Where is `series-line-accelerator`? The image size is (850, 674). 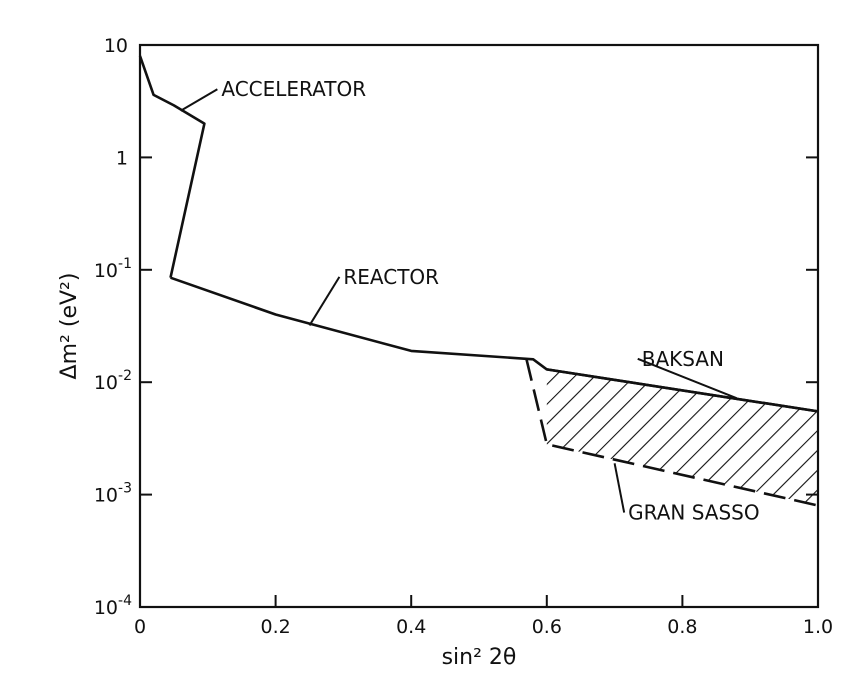 series-line-accelerator is located at coordinates (172, 166).